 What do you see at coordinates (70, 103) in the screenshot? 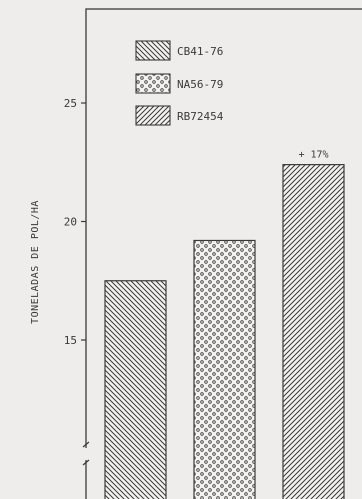
I see `y-tick-label-25: 25` at bounding box center [70, 103].